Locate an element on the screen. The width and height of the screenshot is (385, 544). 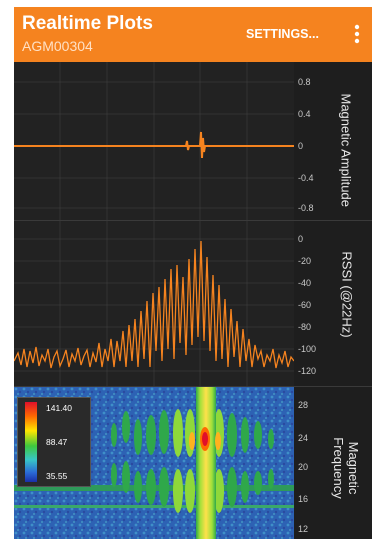
rssi-axis: 0 -20 -40 -60 -80 -100 -120 RSSI (@22Hz) is located at coordinates (333, 303).